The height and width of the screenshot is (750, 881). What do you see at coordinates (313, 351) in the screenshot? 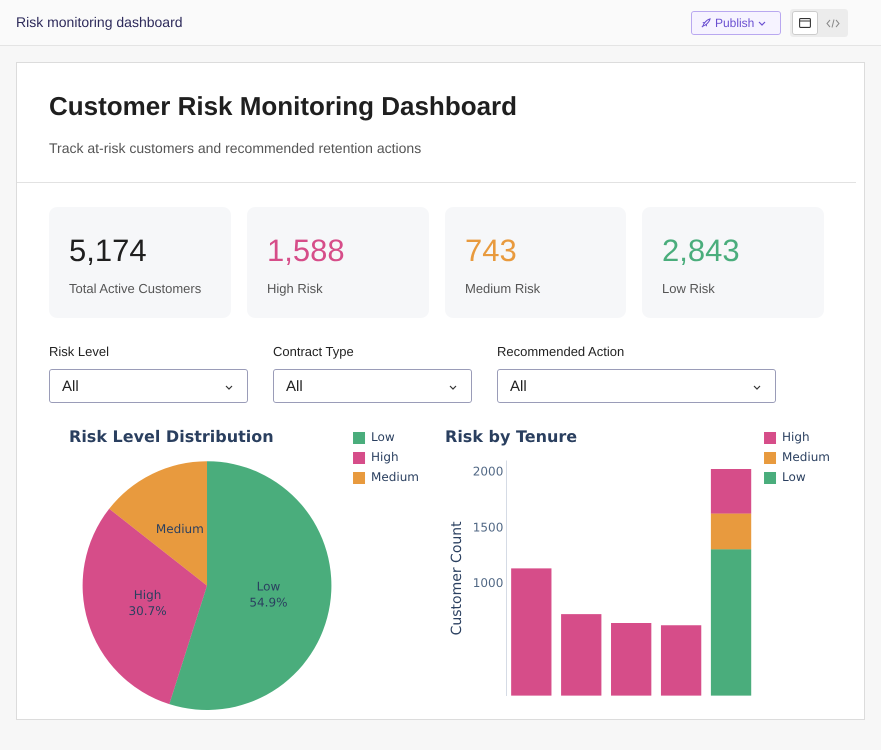
I see `text: Contract Type` at bounding box center [313, 351].